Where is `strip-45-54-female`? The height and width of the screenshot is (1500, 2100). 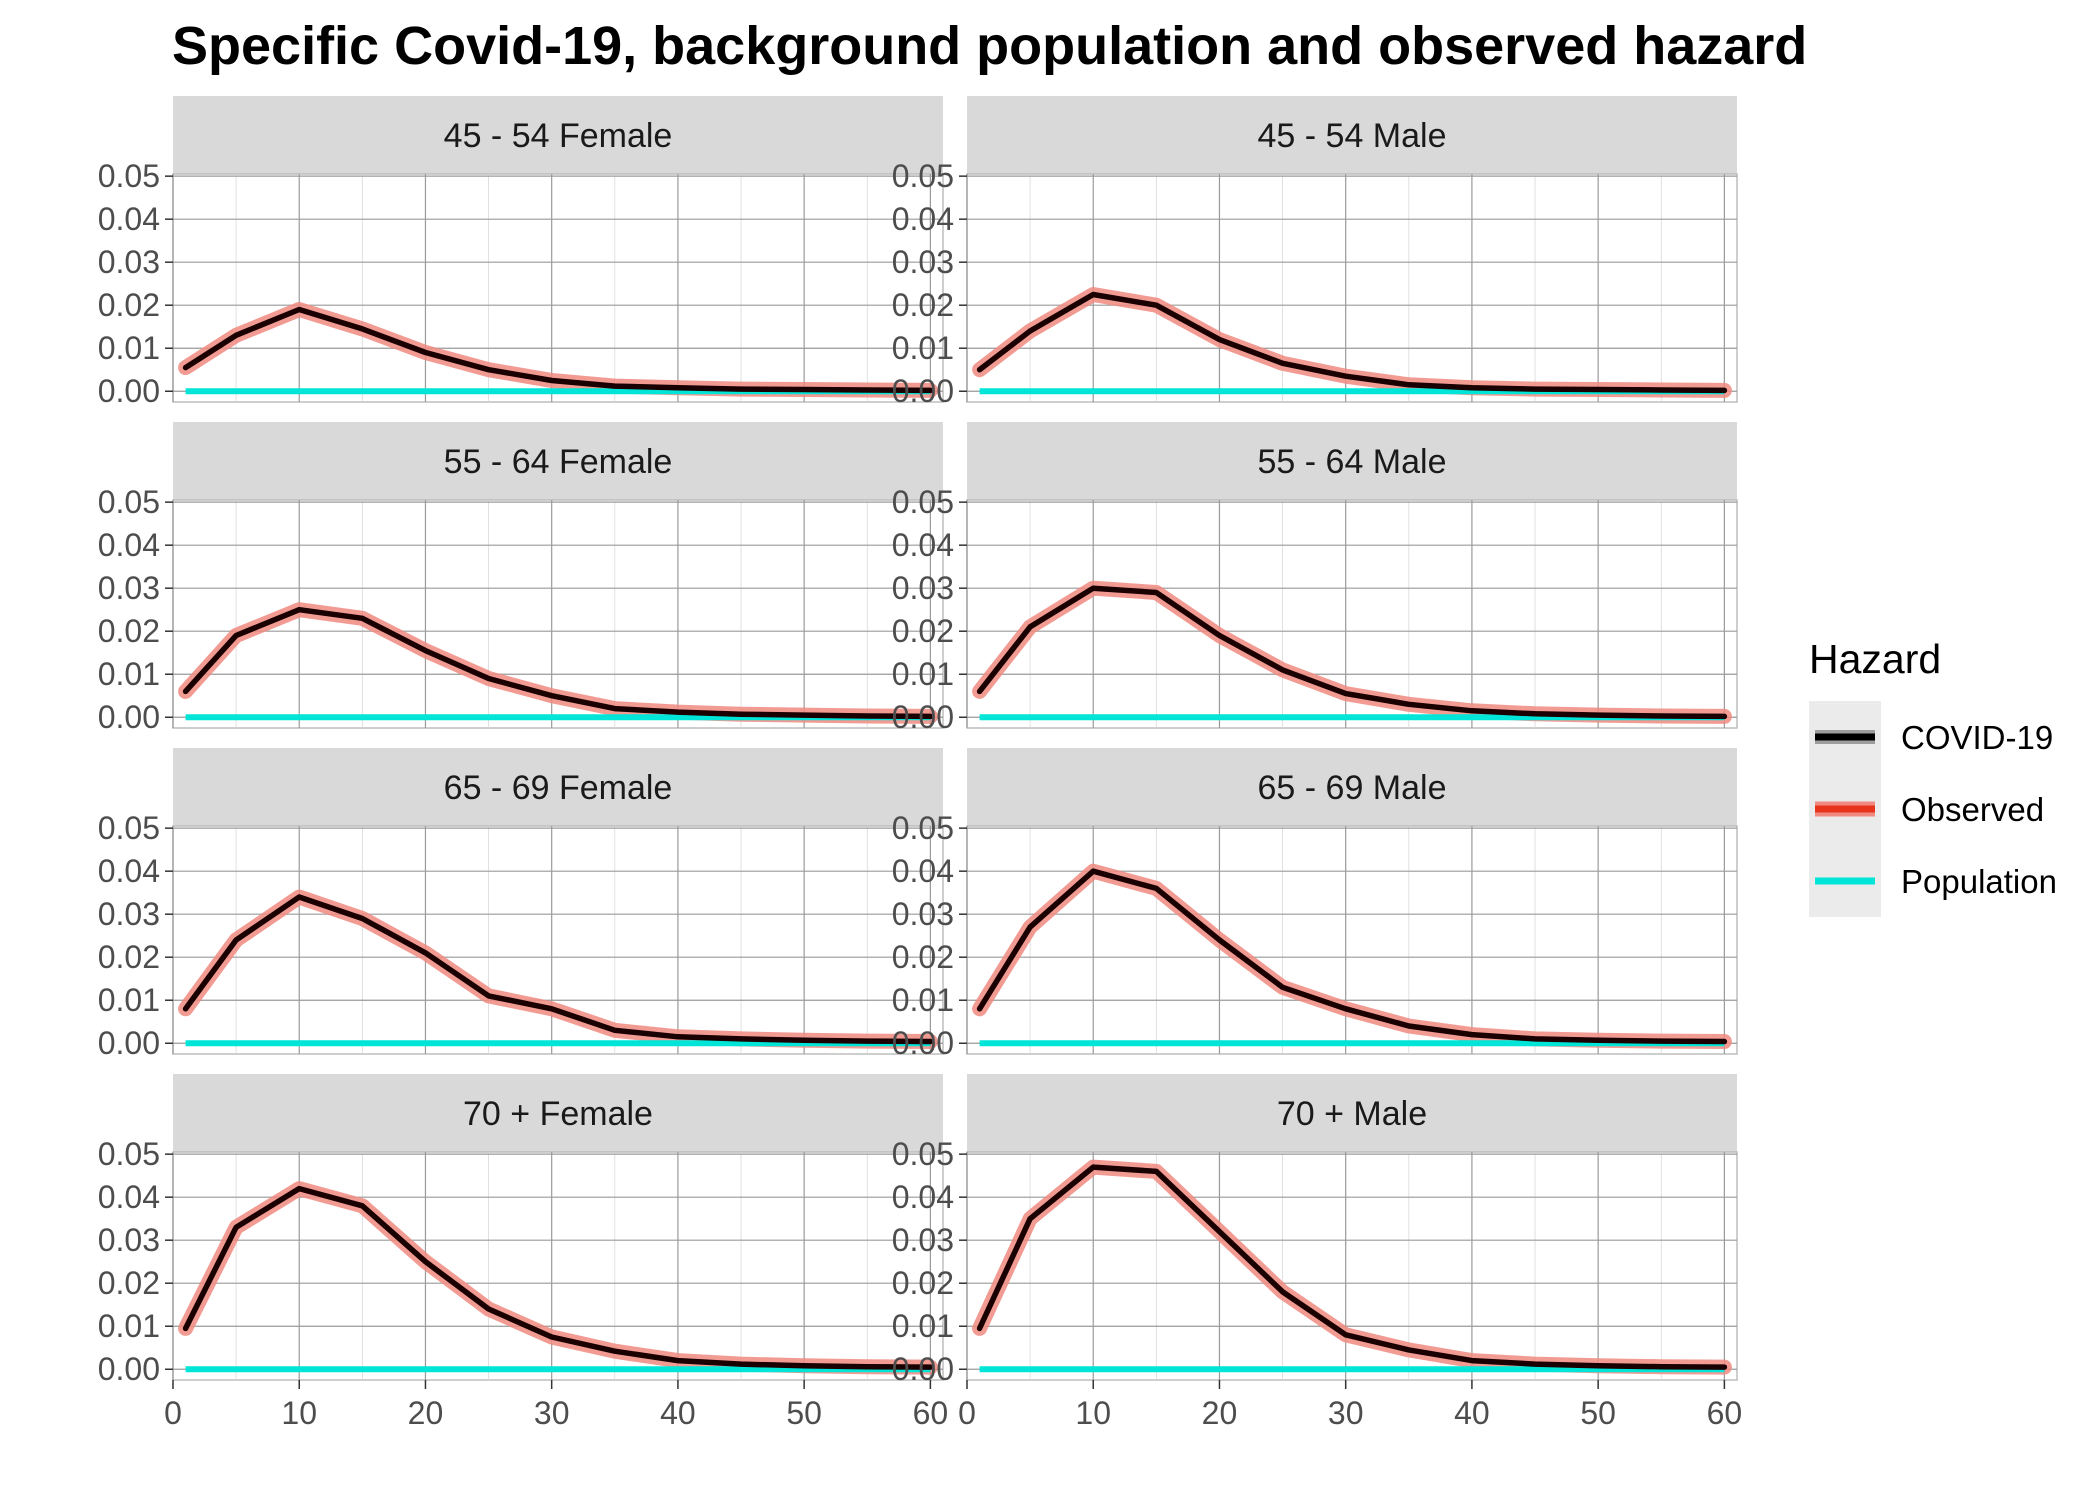
strip-45-54-female is located at coordinates (558, 135).